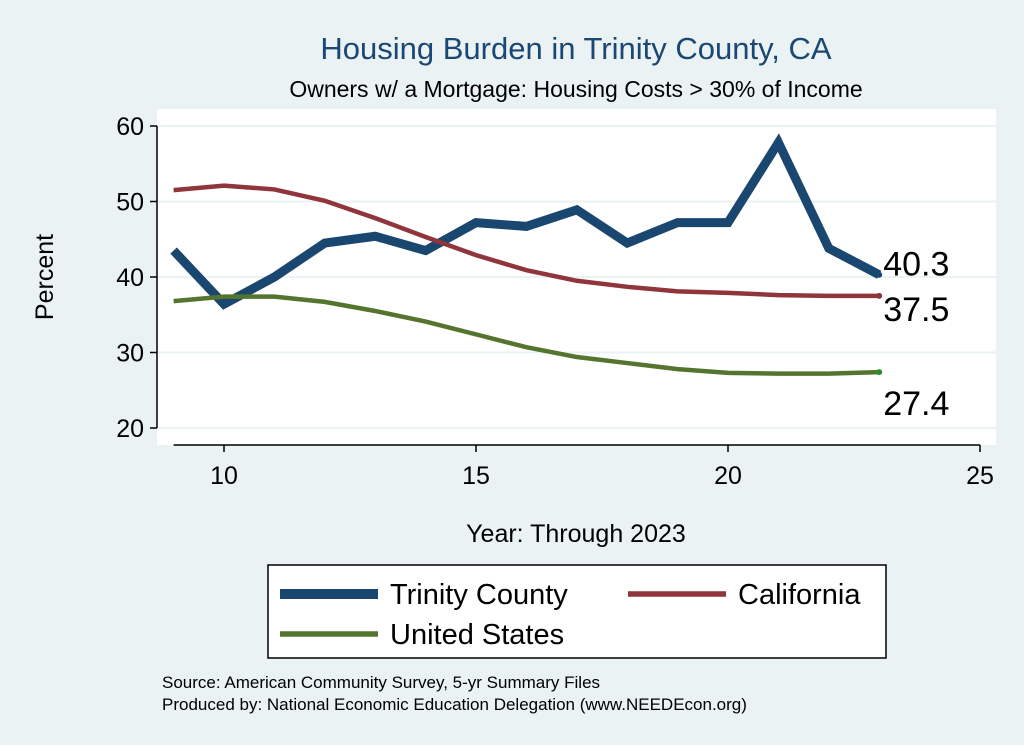 Image resolution: width=1024 pixels, height=745 pixels. I want to click on series-line-united-states, so click(526, 335).